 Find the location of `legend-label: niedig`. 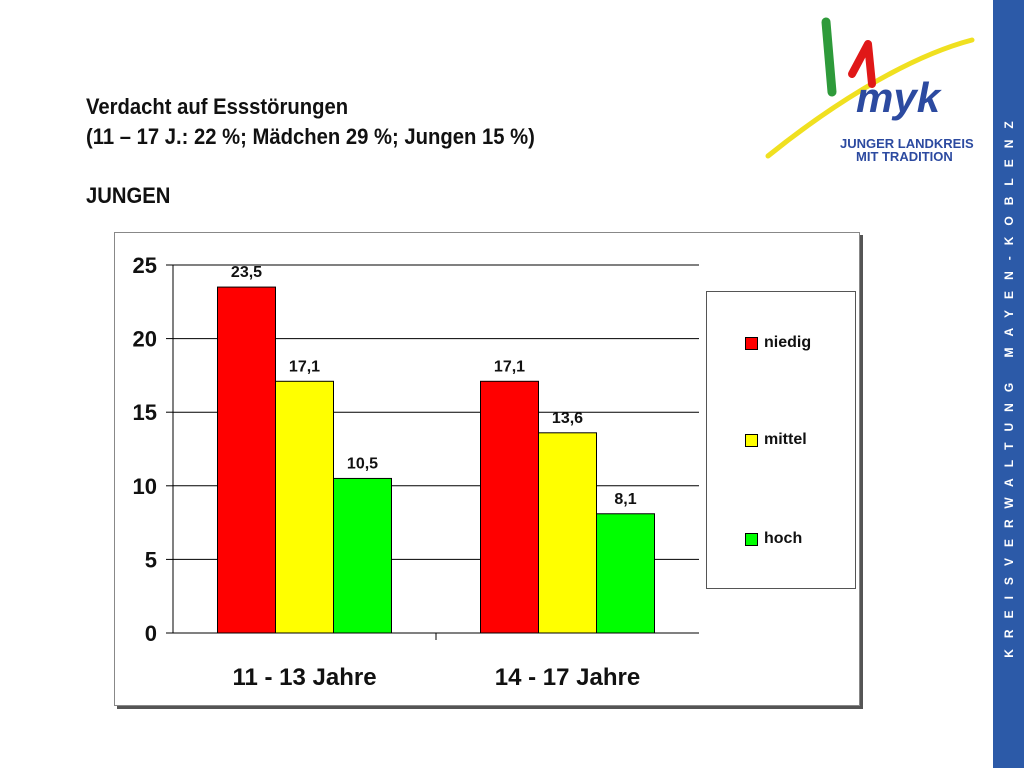

legend-label: niedig is located at coordinates (788, 342).